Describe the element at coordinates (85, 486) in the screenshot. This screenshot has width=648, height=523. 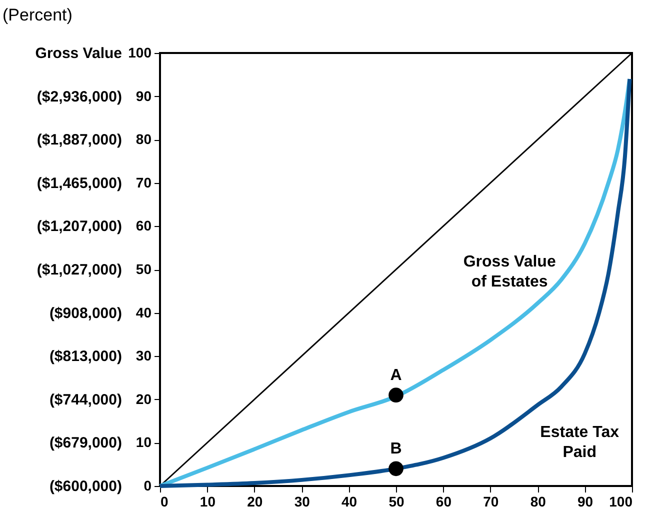
I see `text: ($600,000)` at that location.